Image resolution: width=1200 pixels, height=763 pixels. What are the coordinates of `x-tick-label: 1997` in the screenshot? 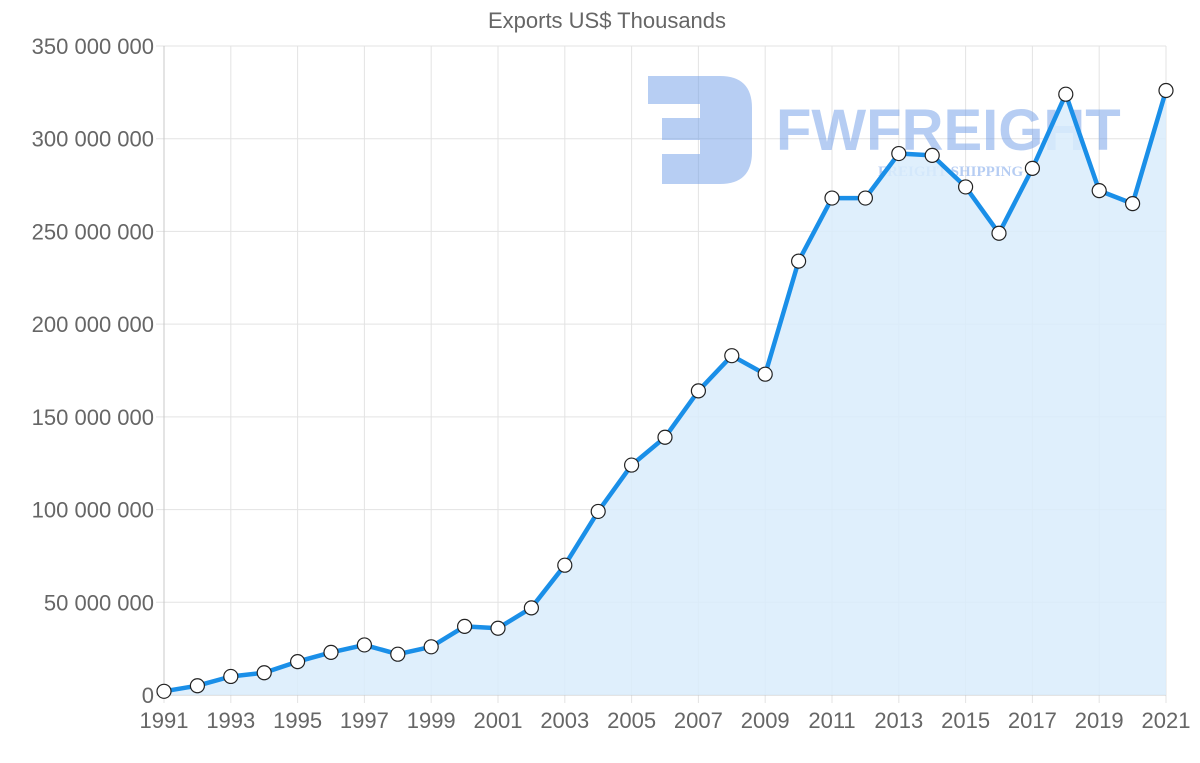 It's located at (364, 720).